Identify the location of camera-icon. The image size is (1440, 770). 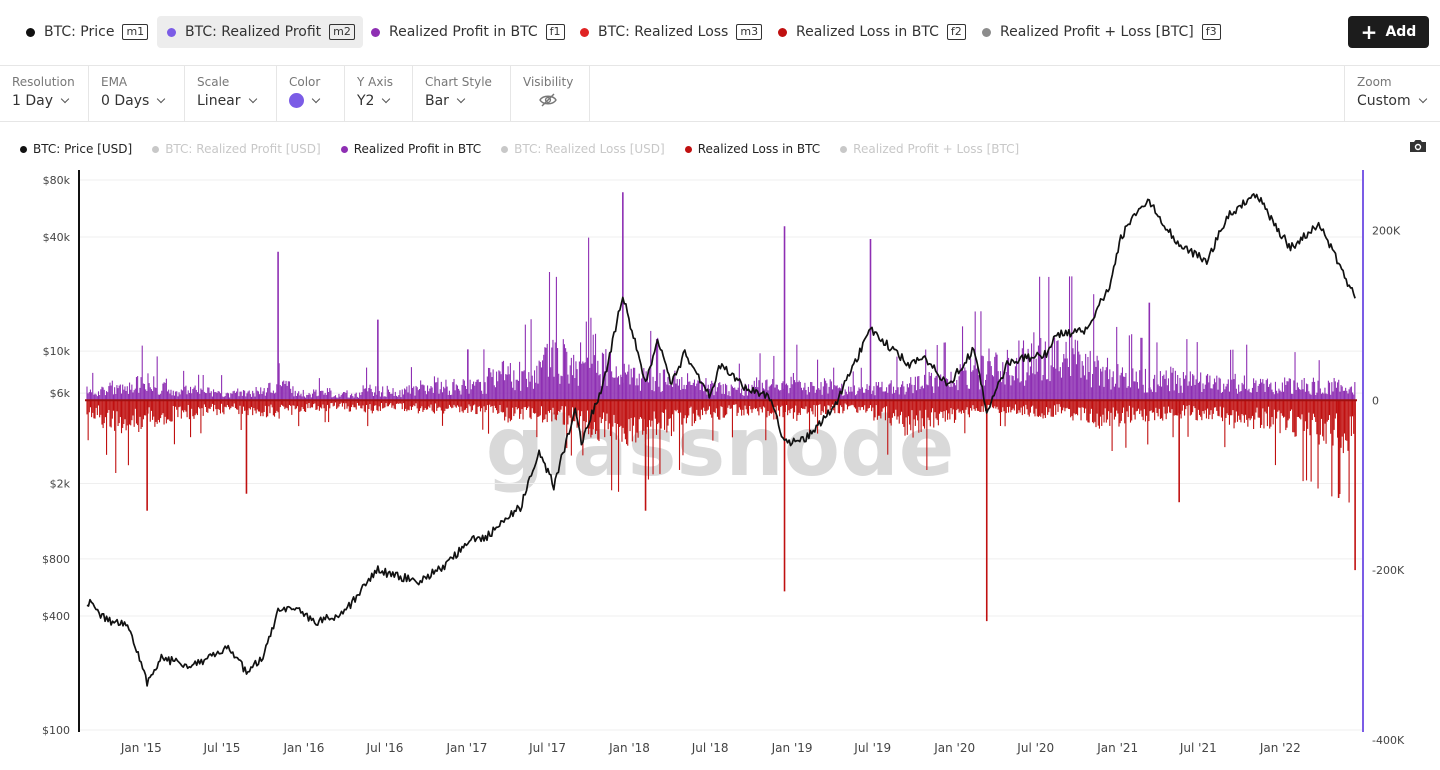
(1418, 146).